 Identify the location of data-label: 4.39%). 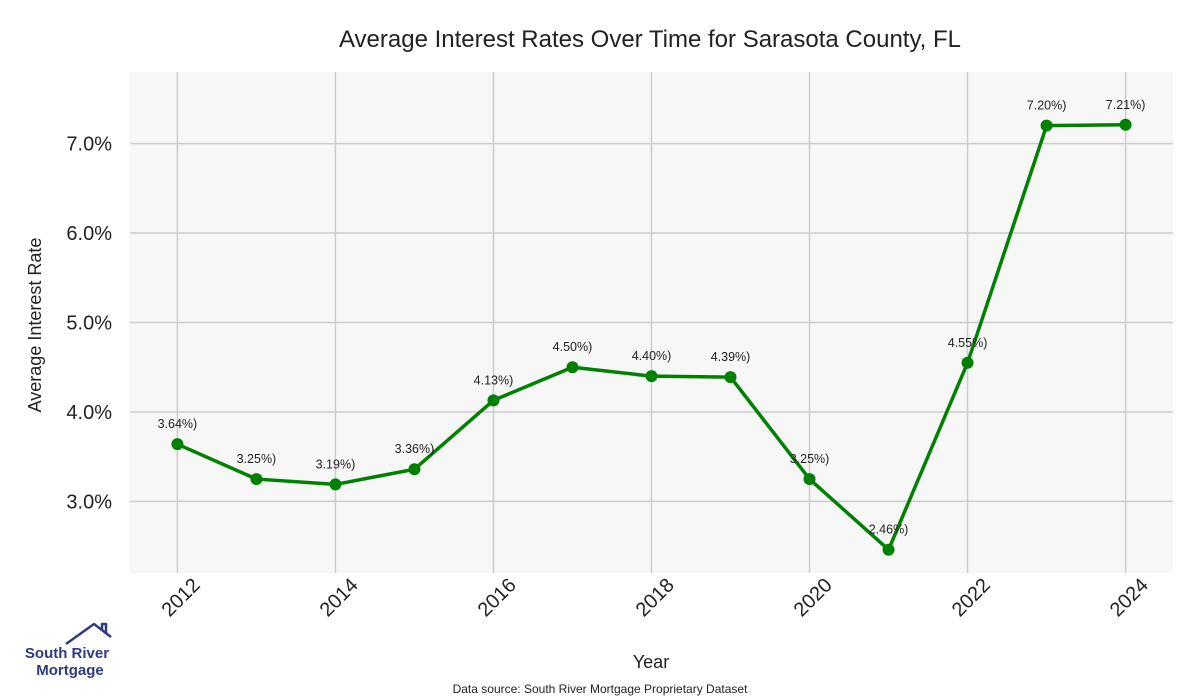
(731, 357).